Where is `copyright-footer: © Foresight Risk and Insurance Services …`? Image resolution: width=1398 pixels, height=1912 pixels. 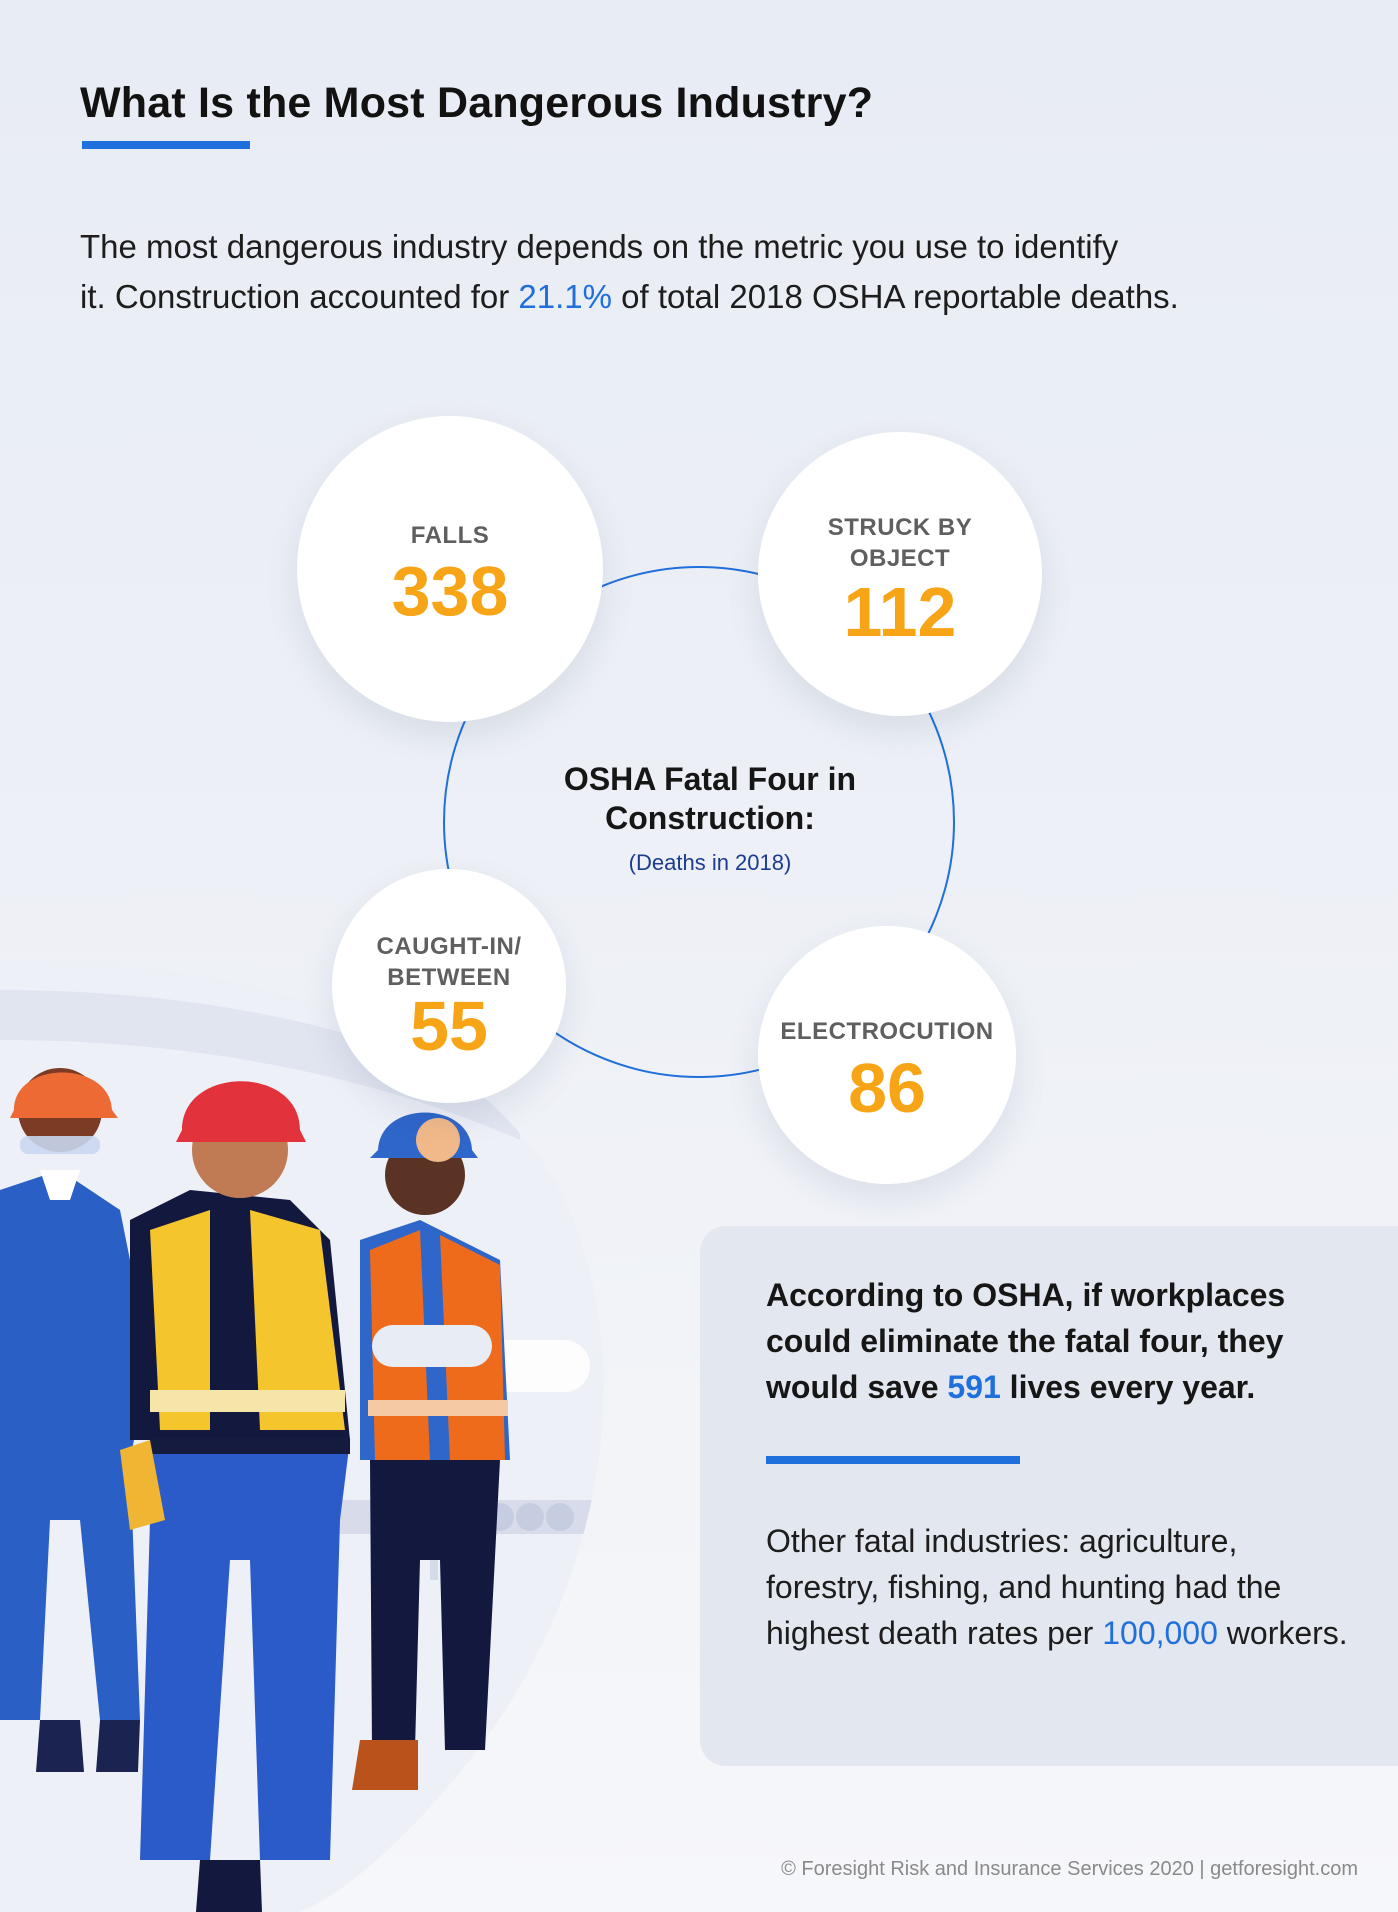
copyright-footer: © Foresight Risk and Insurance Services … is located at coordinates (1069, 1869).